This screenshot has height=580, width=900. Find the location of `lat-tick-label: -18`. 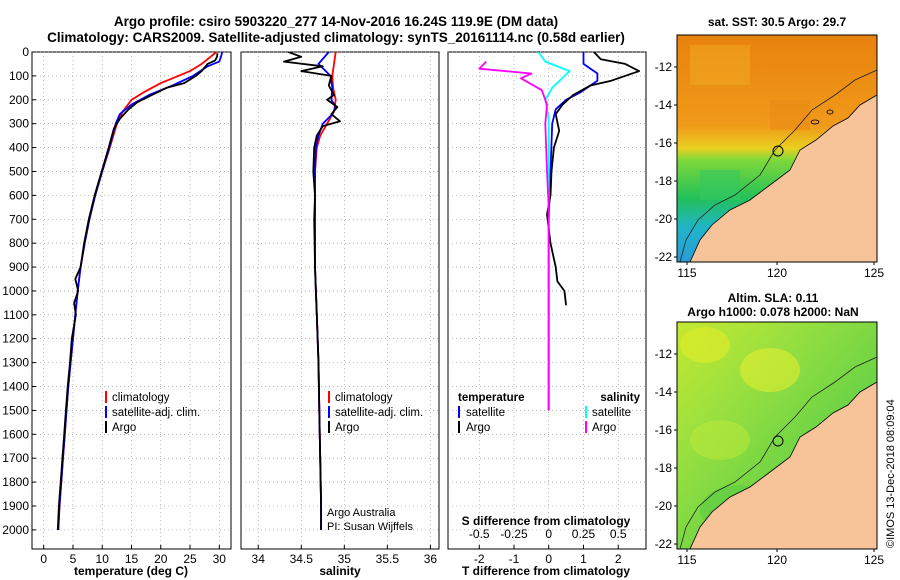

lat-tick-label: -18 is located at coordinates (664, 181).